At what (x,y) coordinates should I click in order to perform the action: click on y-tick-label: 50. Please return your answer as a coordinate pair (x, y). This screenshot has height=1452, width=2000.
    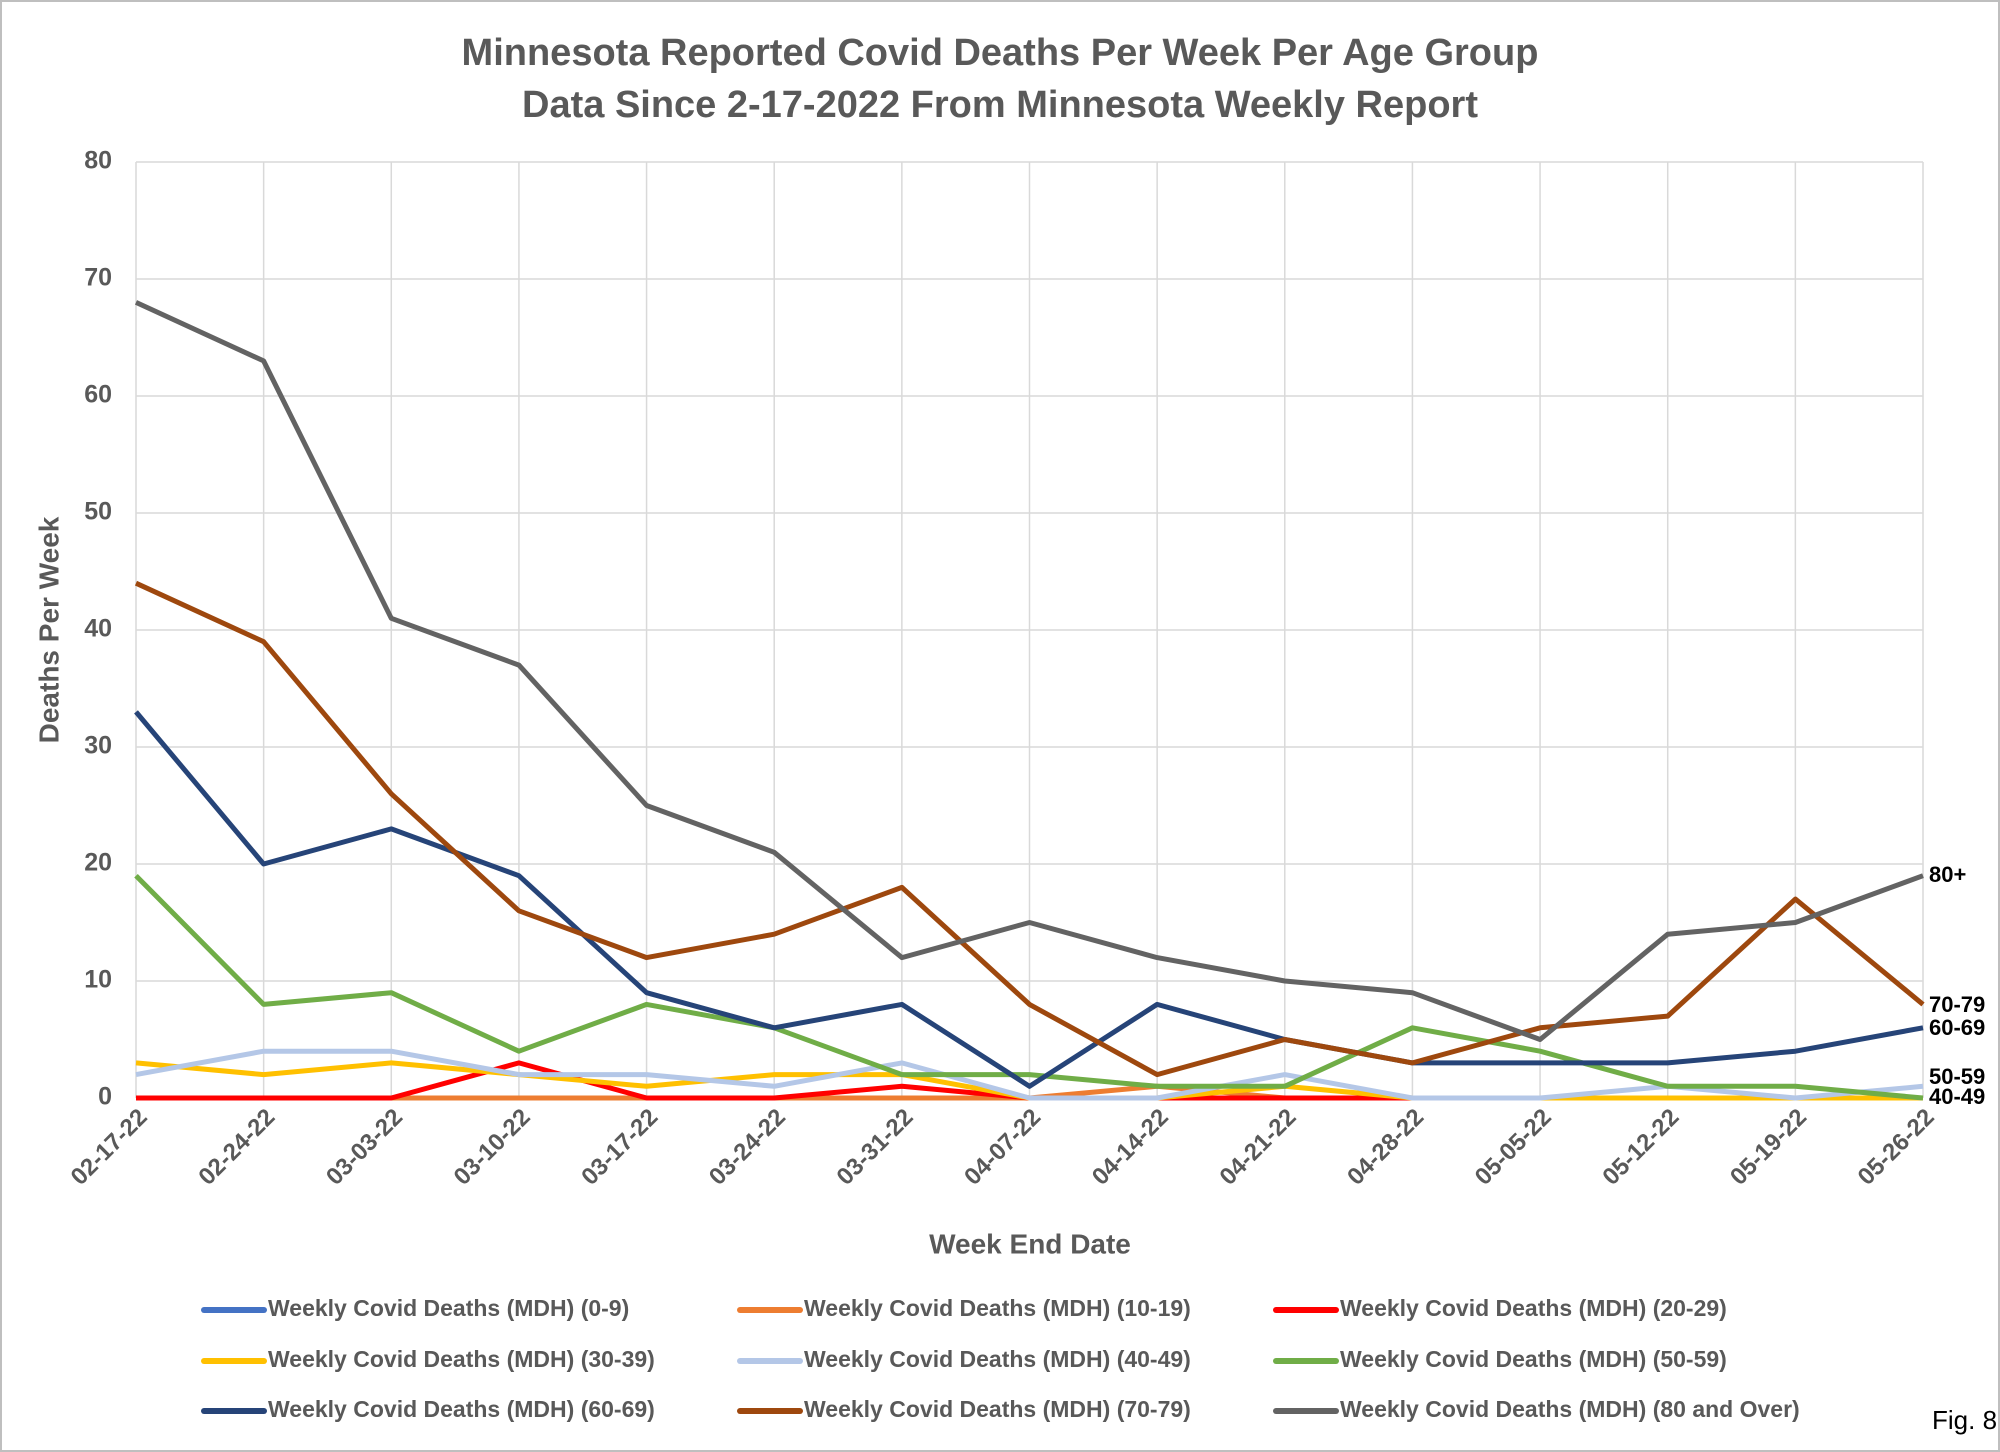
    Looking at the image, I should click on (98, 512).